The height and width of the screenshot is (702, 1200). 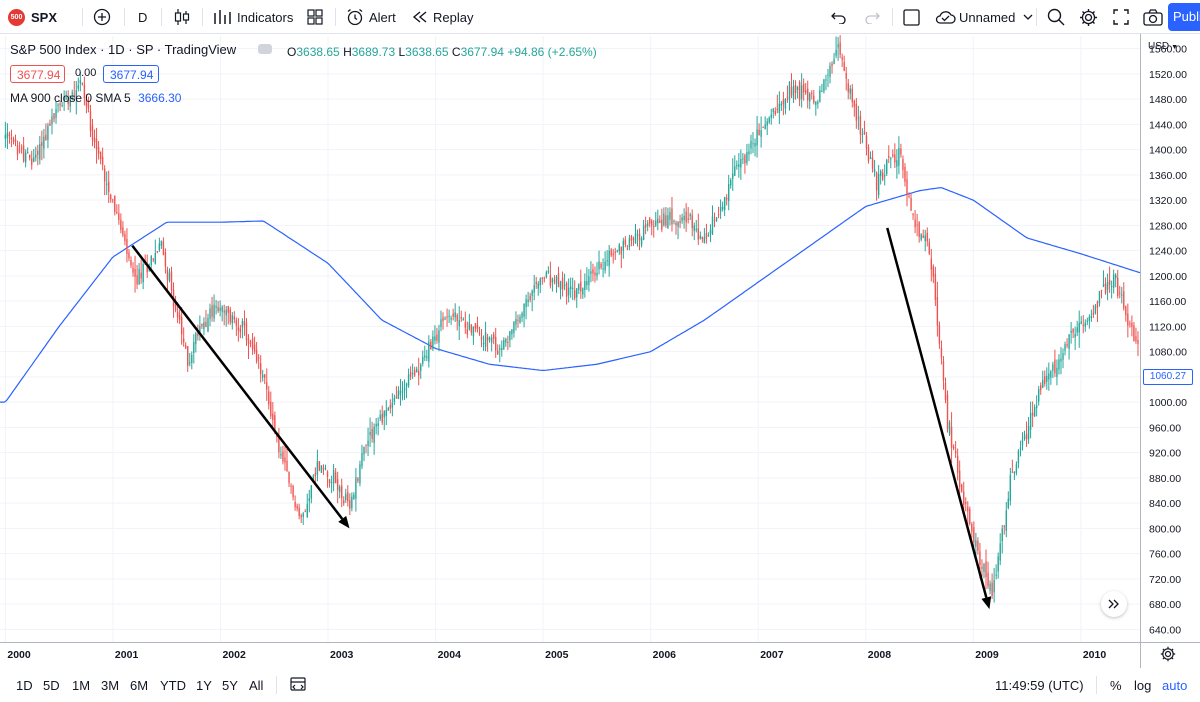 What do you see at coordinates (371, 17) in the screenshot?
I see `alert-button: Alert` at bounding box center [371, 17].